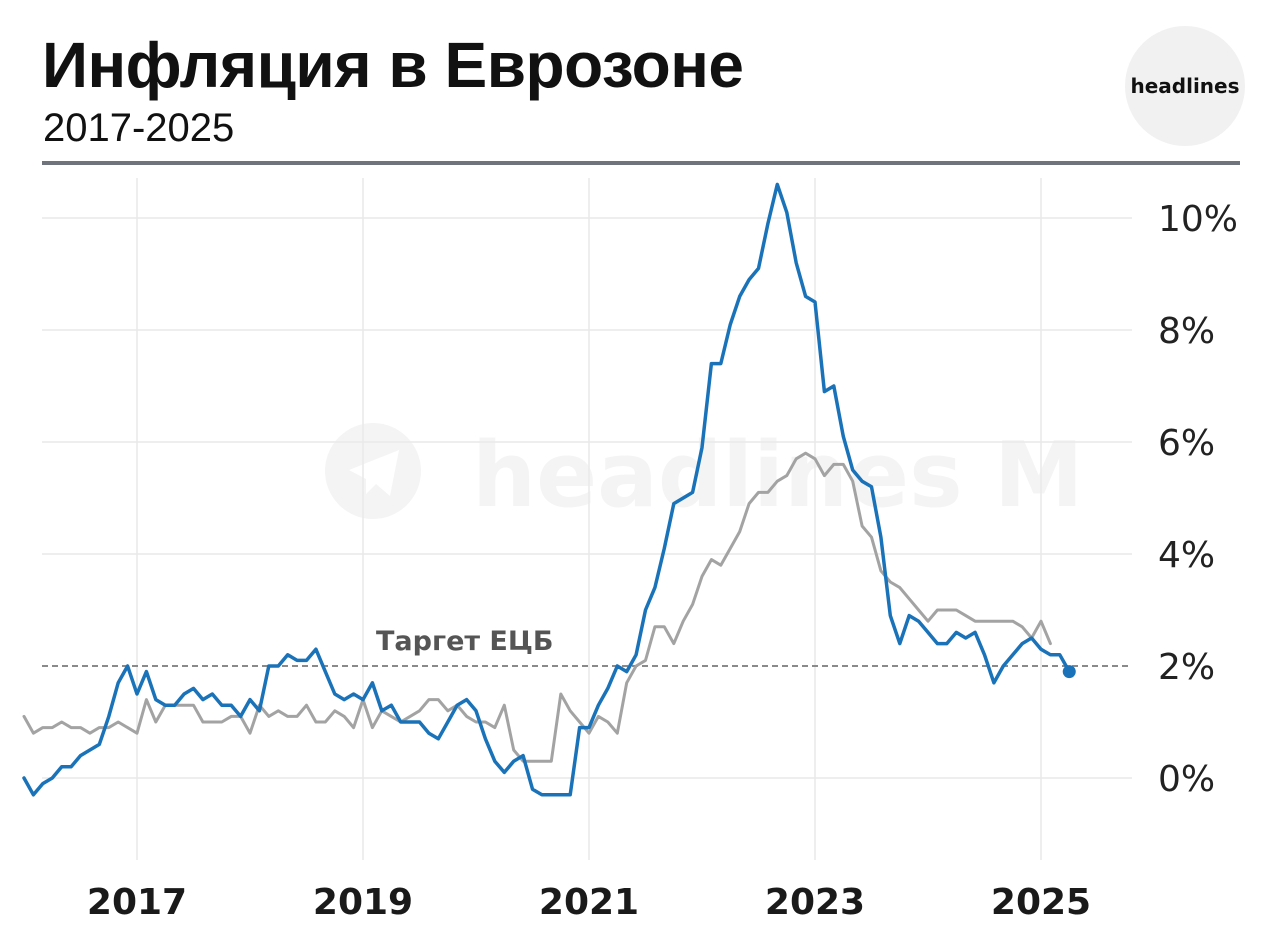 The width and height of the screenshot is (1280, 951). What do you see at coordinates (1186, 779) in the screenshot?
I see `y-tick-label: 0%` at bounding box center [1186, 779].